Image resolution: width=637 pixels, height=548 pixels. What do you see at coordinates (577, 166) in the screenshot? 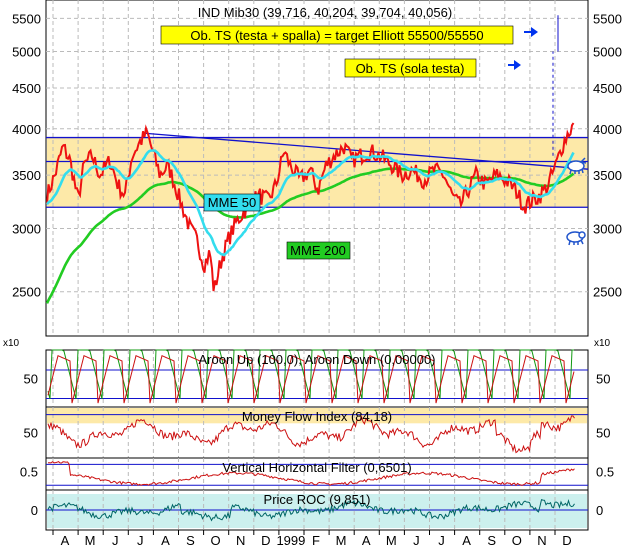
I see `bull-icon` at bounding box center [577, 166].